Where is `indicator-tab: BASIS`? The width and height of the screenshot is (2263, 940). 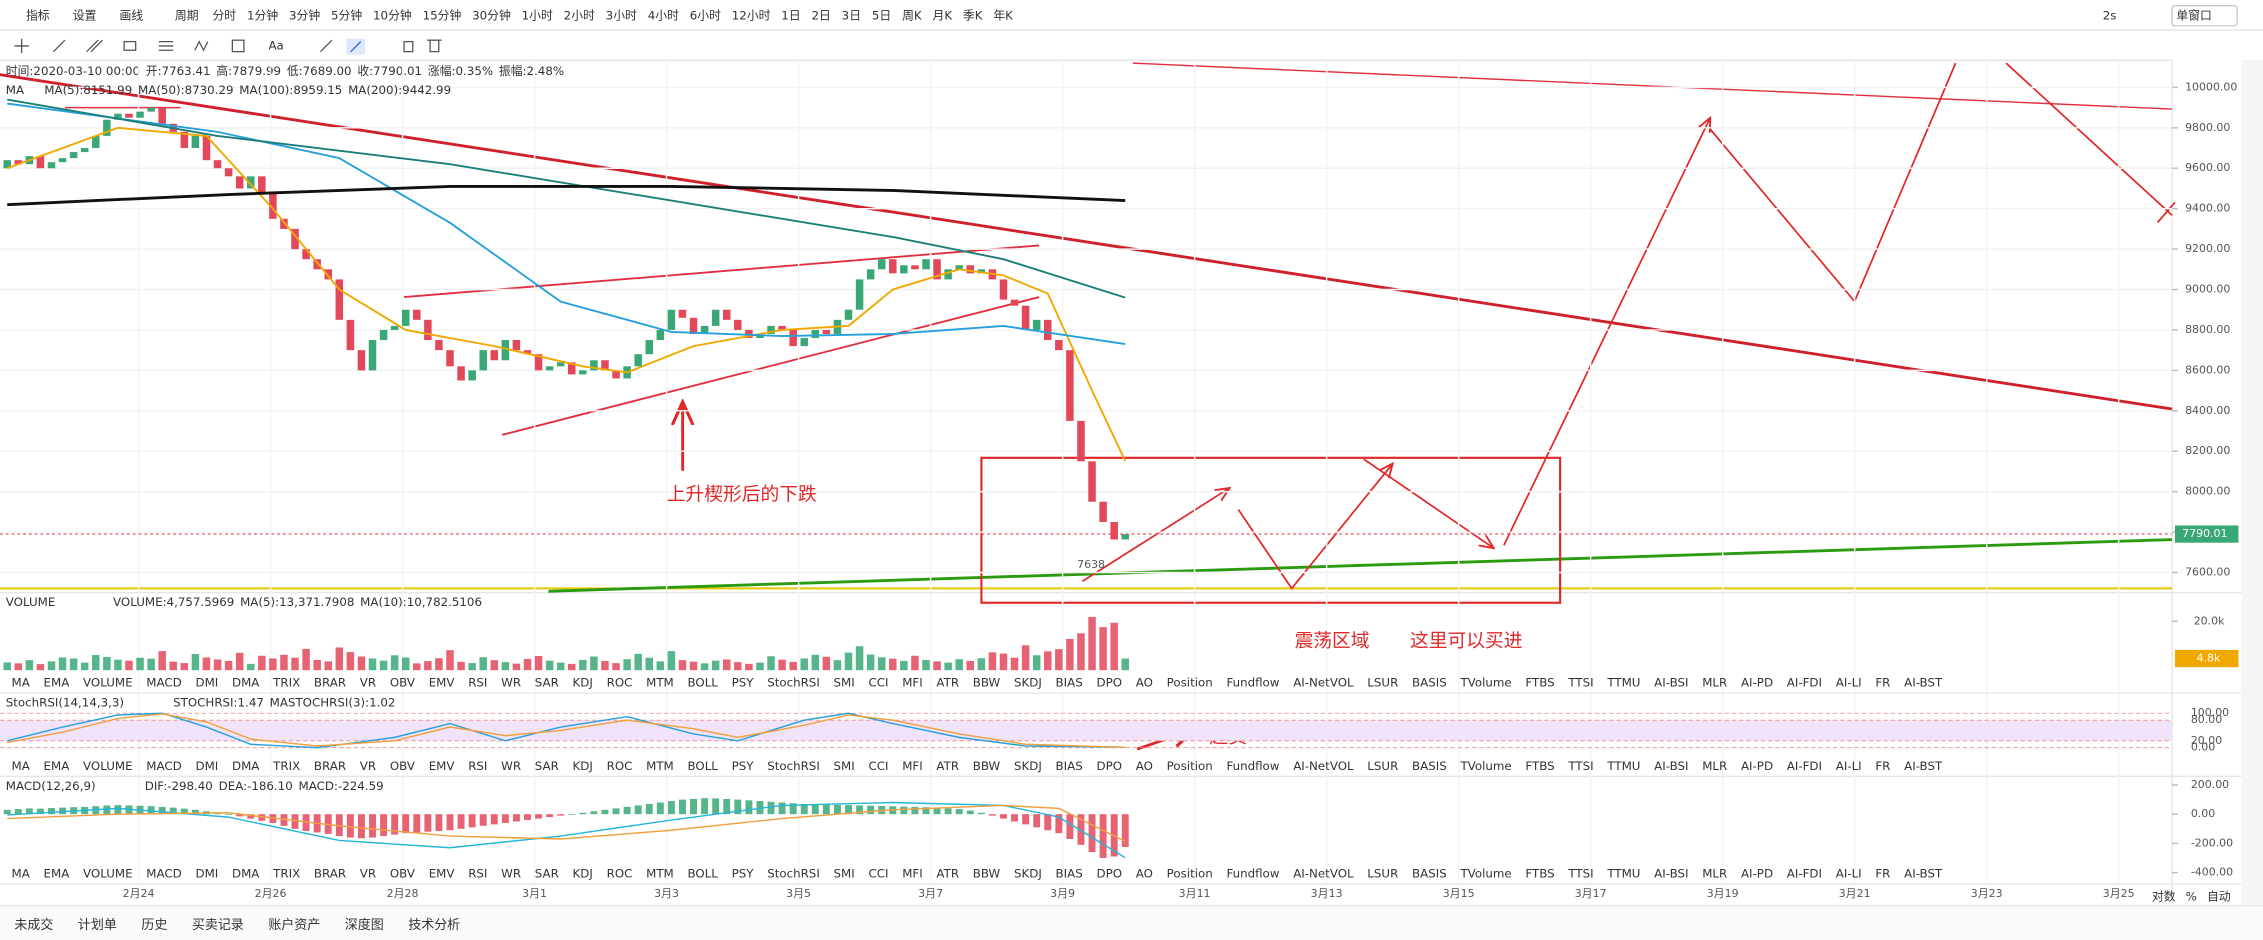 indicator-tab: BASIS is located at coordinates (1429, 683).